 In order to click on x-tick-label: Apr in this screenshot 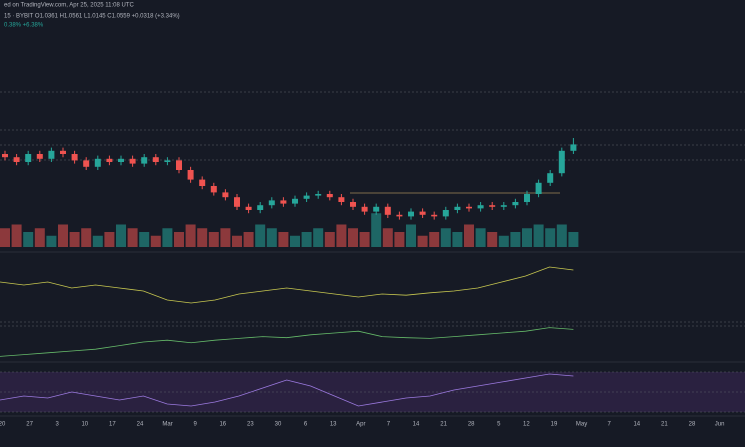, I will do `click(360, 425)`.